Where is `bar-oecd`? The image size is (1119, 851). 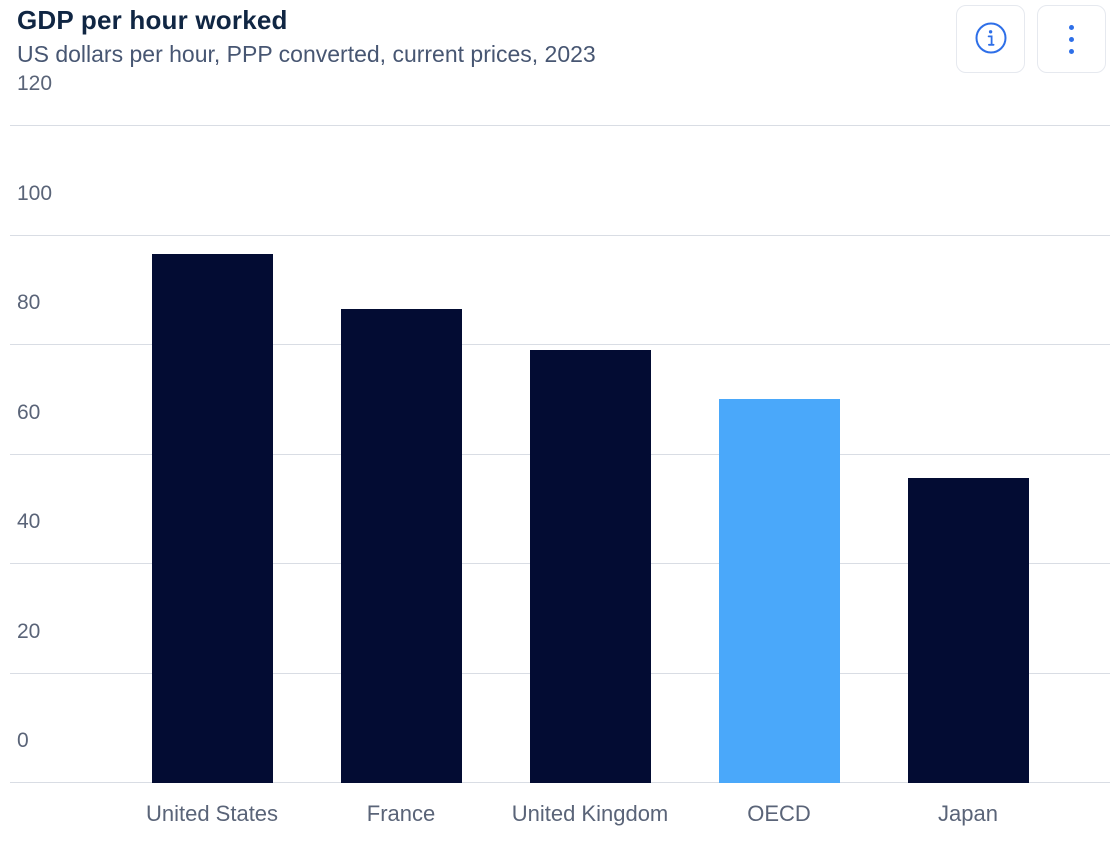
bar-oecd is located at coordinates (779, 591).